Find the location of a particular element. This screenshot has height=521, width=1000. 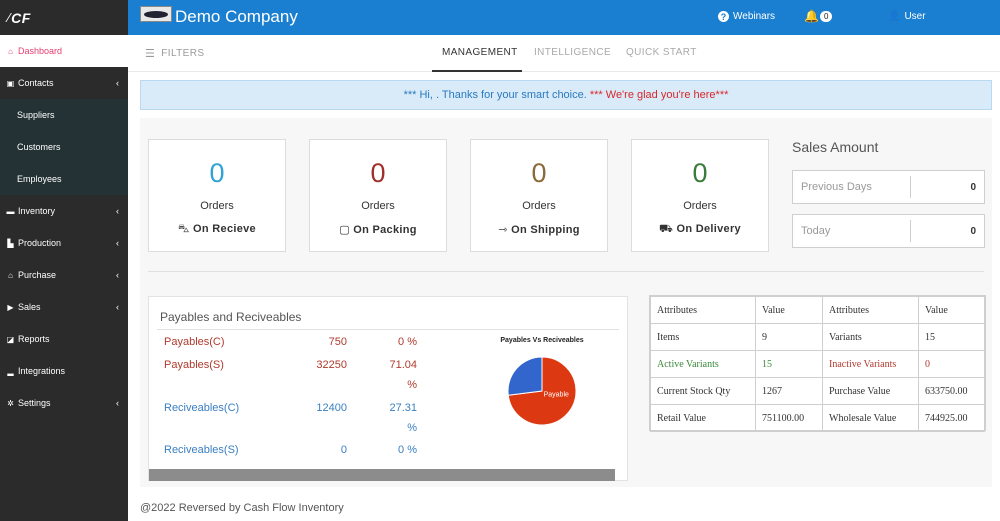

sidebar-item-settings: ✲ Settings ‹ is located at coordinates (64, 403).